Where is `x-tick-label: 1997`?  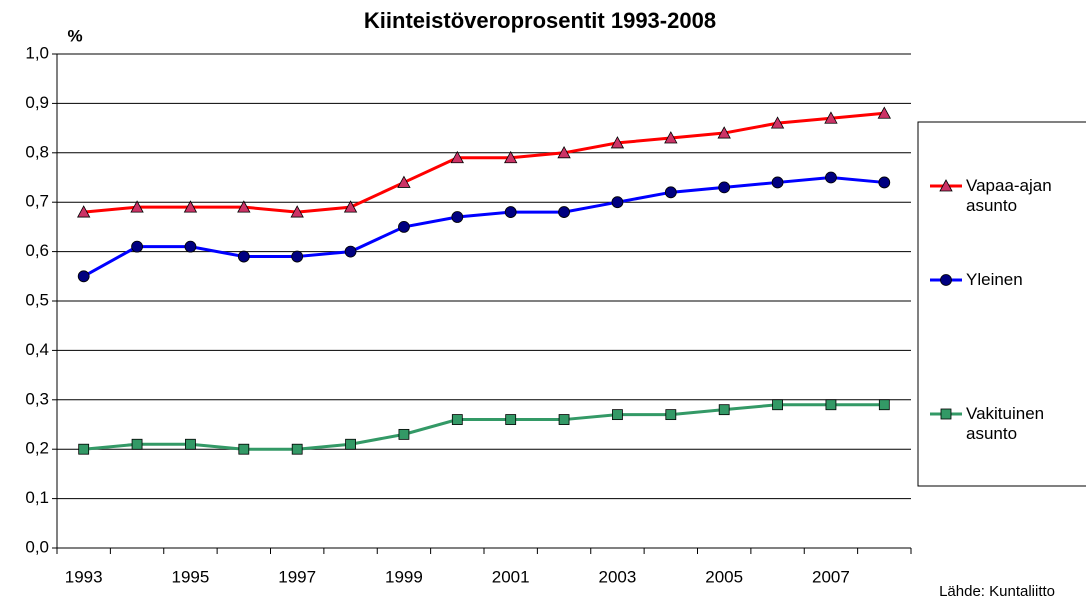
x-tick-label: 1997 is located at coordinates (297, 576).